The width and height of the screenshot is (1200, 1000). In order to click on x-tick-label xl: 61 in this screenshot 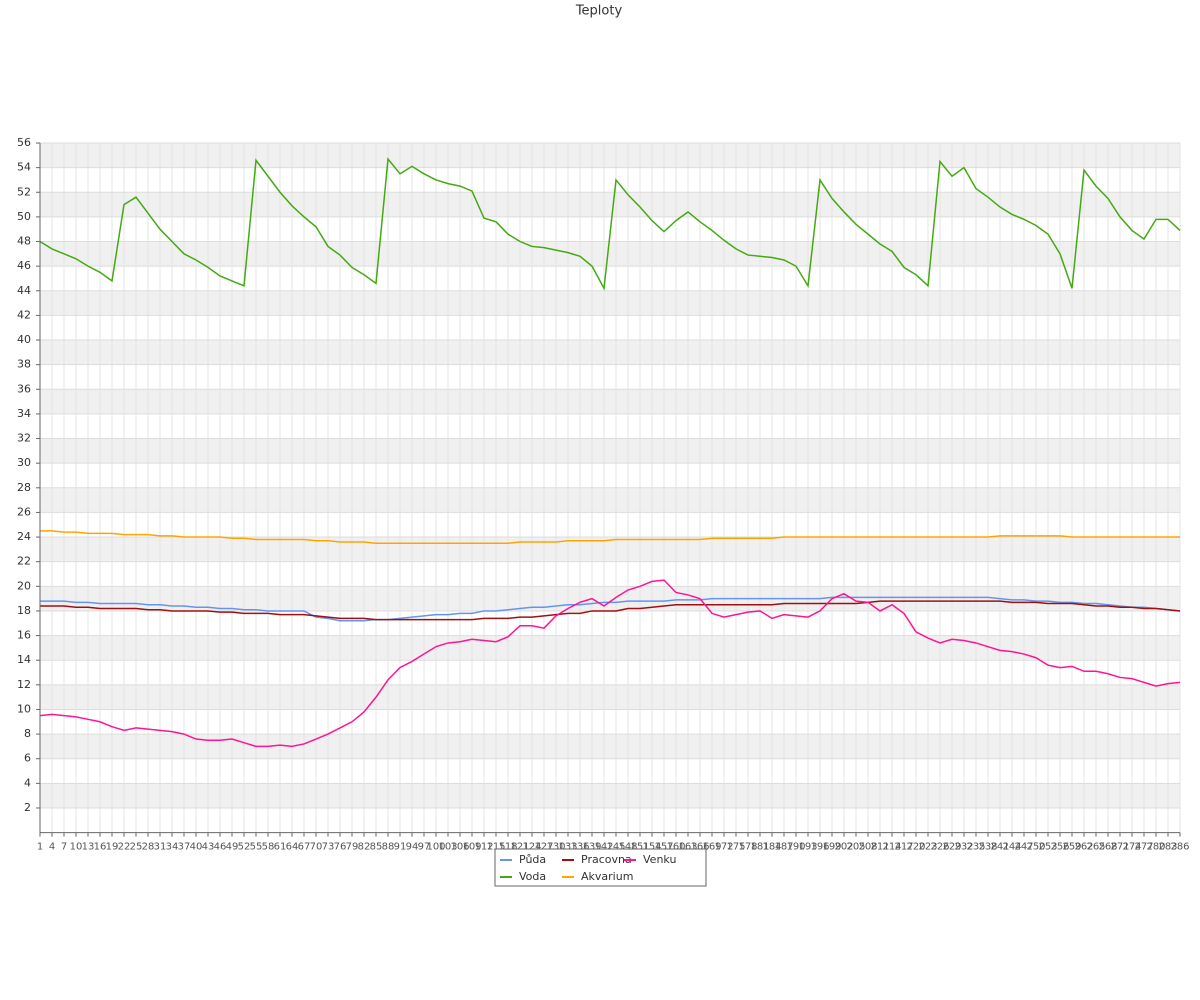, I will do `click(280, 847)`.